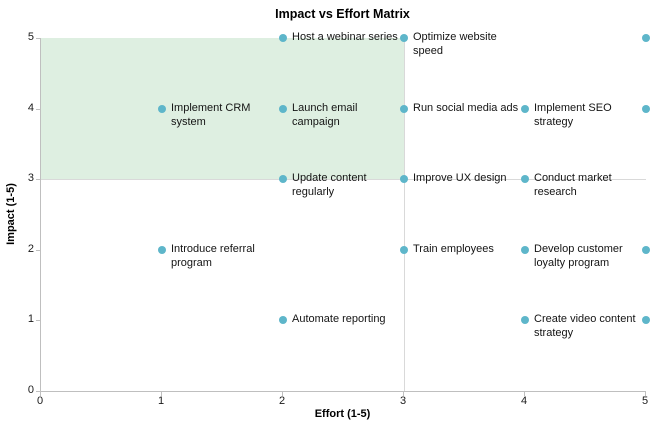 The width and height of the screenshot is (660, 430). I want to click on quadrant-divider-horizontal, so click(343, 179).